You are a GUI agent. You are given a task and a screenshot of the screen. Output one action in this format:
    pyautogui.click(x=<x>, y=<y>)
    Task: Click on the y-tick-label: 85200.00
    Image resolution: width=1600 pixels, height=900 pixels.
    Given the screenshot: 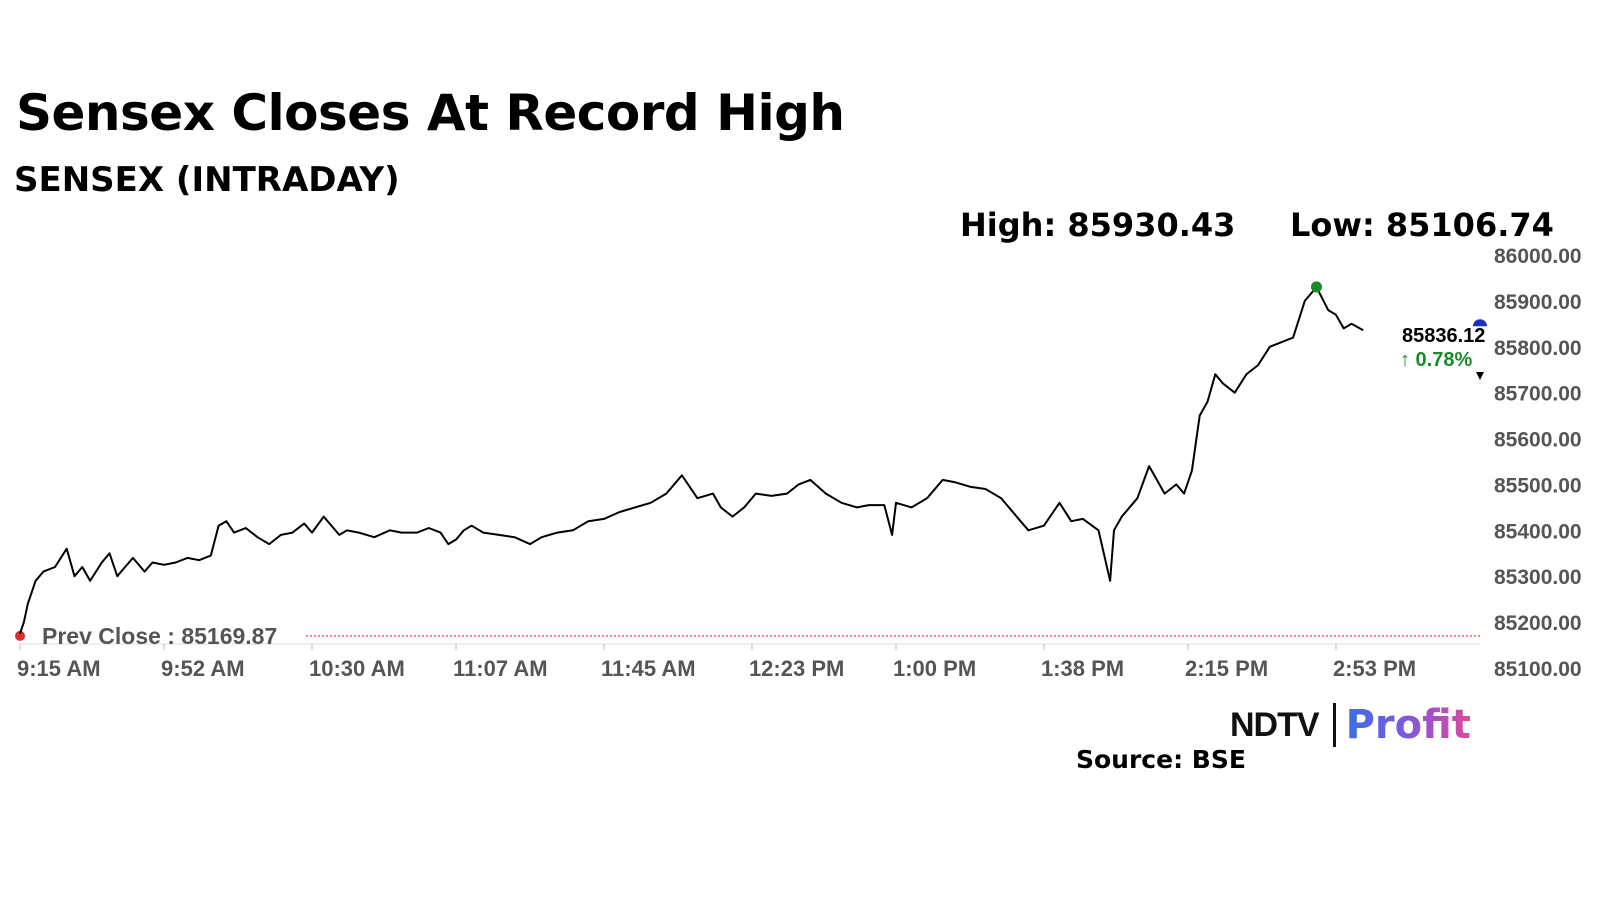 What is the action you would take?
    pyautogui.click(x=1538, y=623)
    